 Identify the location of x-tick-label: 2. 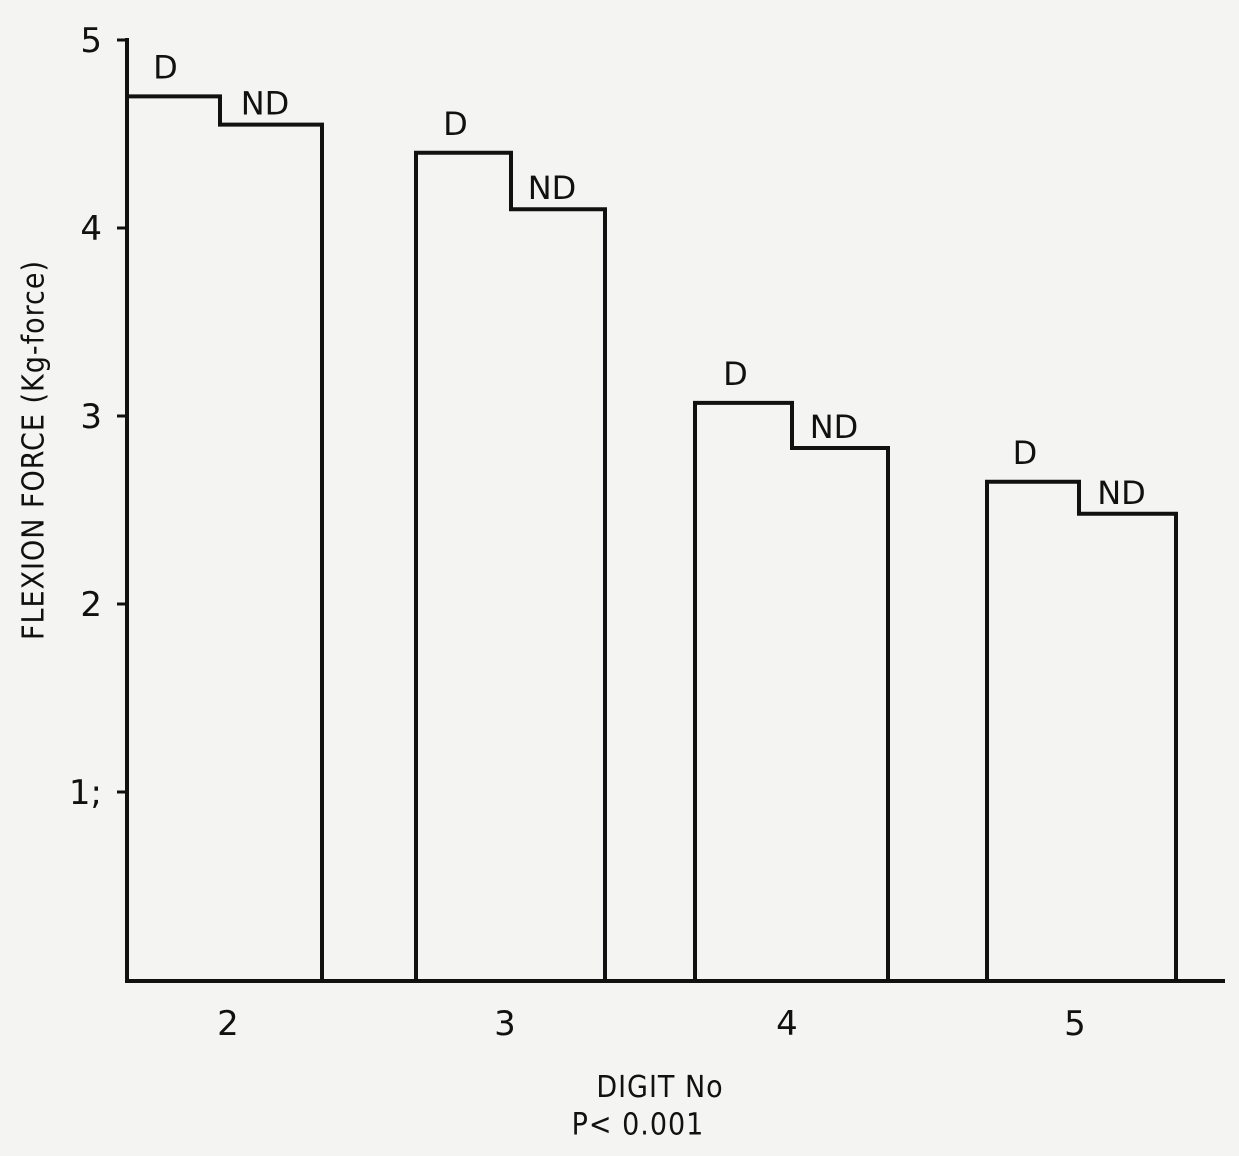
(228, 1024).